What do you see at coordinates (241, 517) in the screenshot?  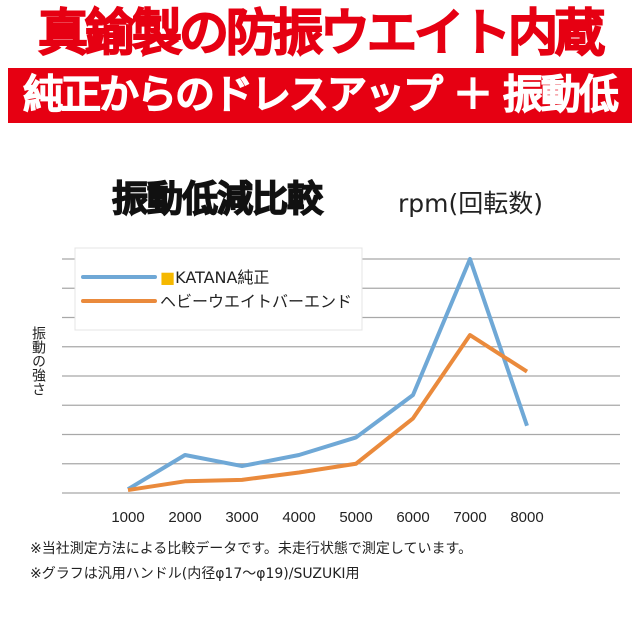 I see `x-tick-label: 3000` at bounding box center [241, 517].